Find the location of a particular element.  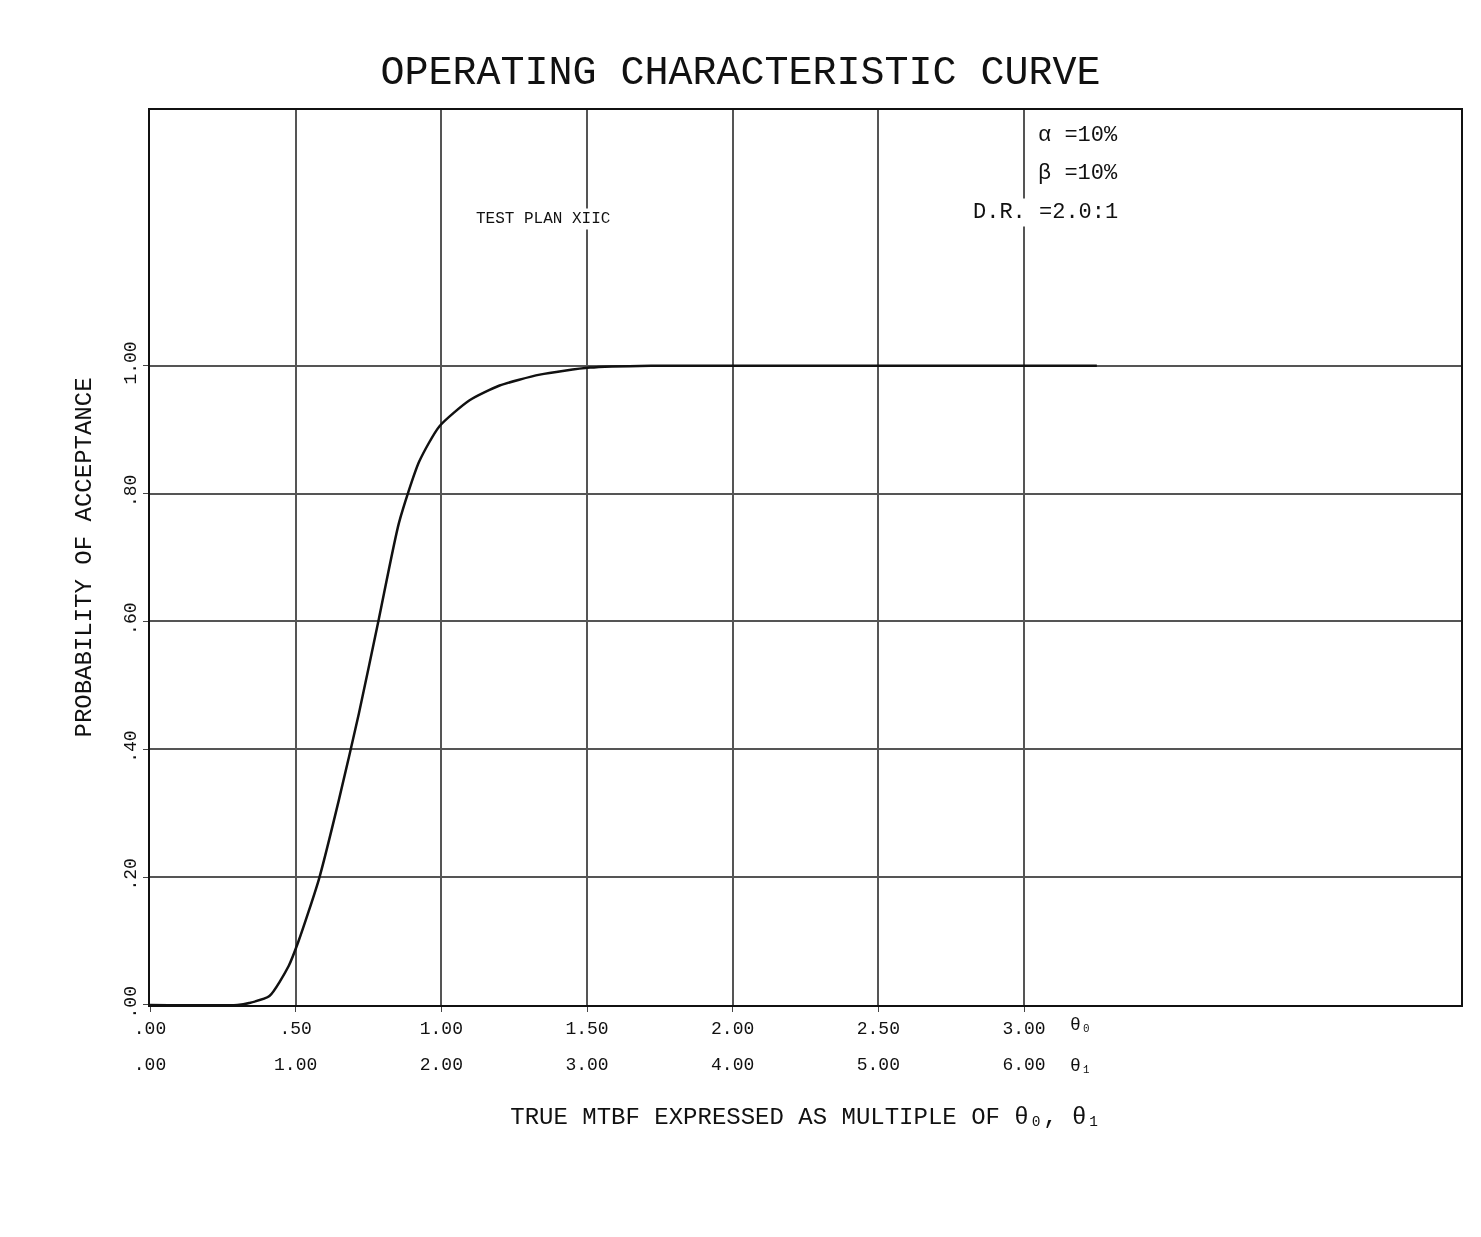

y-tick-label: .40 is located at coordinates (130, 746).